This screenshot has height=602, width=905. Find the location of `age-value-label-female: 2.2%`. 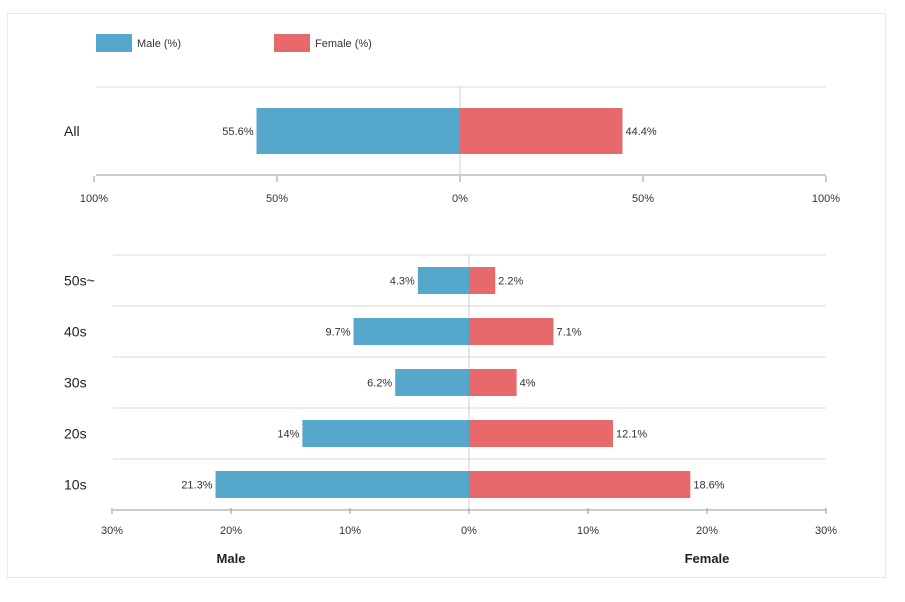

age-value-label-female: 2.2% is located at coordinates (510, 282).